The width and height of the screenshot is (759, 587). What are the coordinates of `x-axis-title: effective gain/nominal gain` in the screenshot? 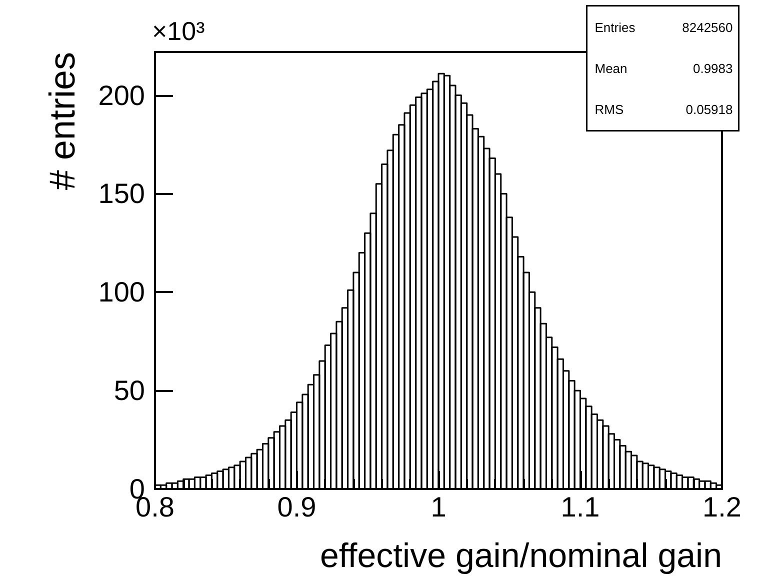 It's located at (521, 556).